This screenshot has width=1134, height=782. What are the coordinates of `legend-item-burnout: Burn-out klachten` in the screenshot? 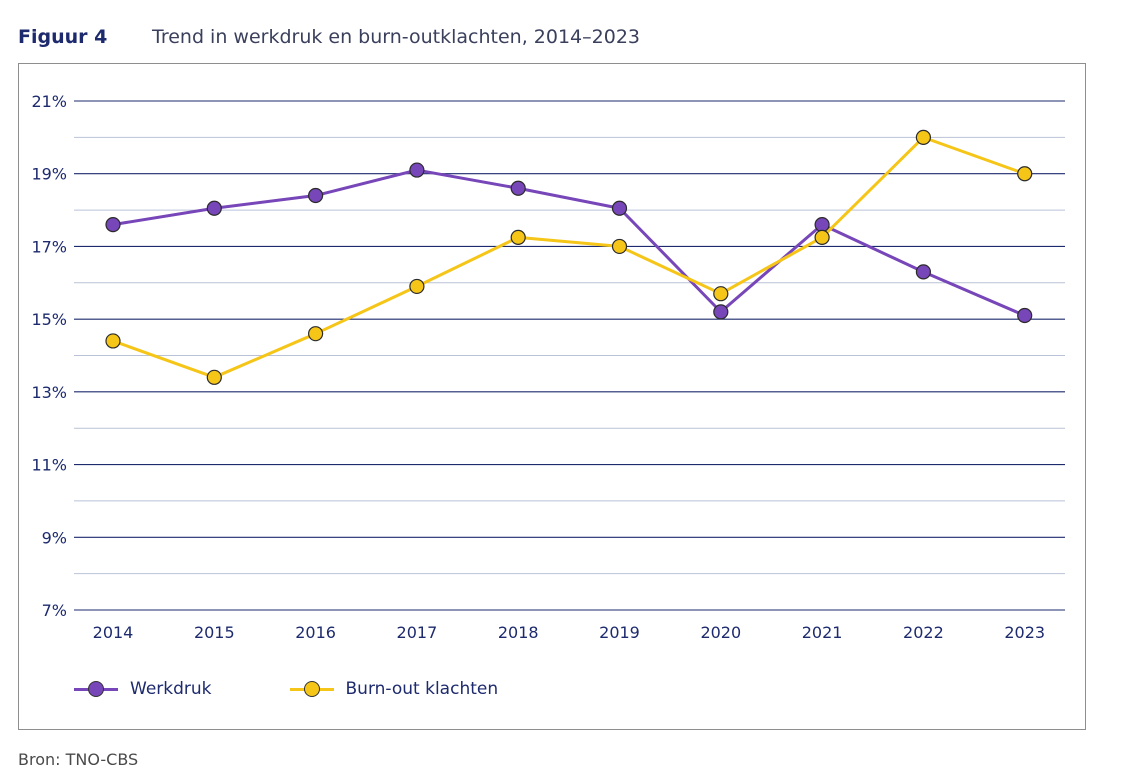 It's located at (394, 689).